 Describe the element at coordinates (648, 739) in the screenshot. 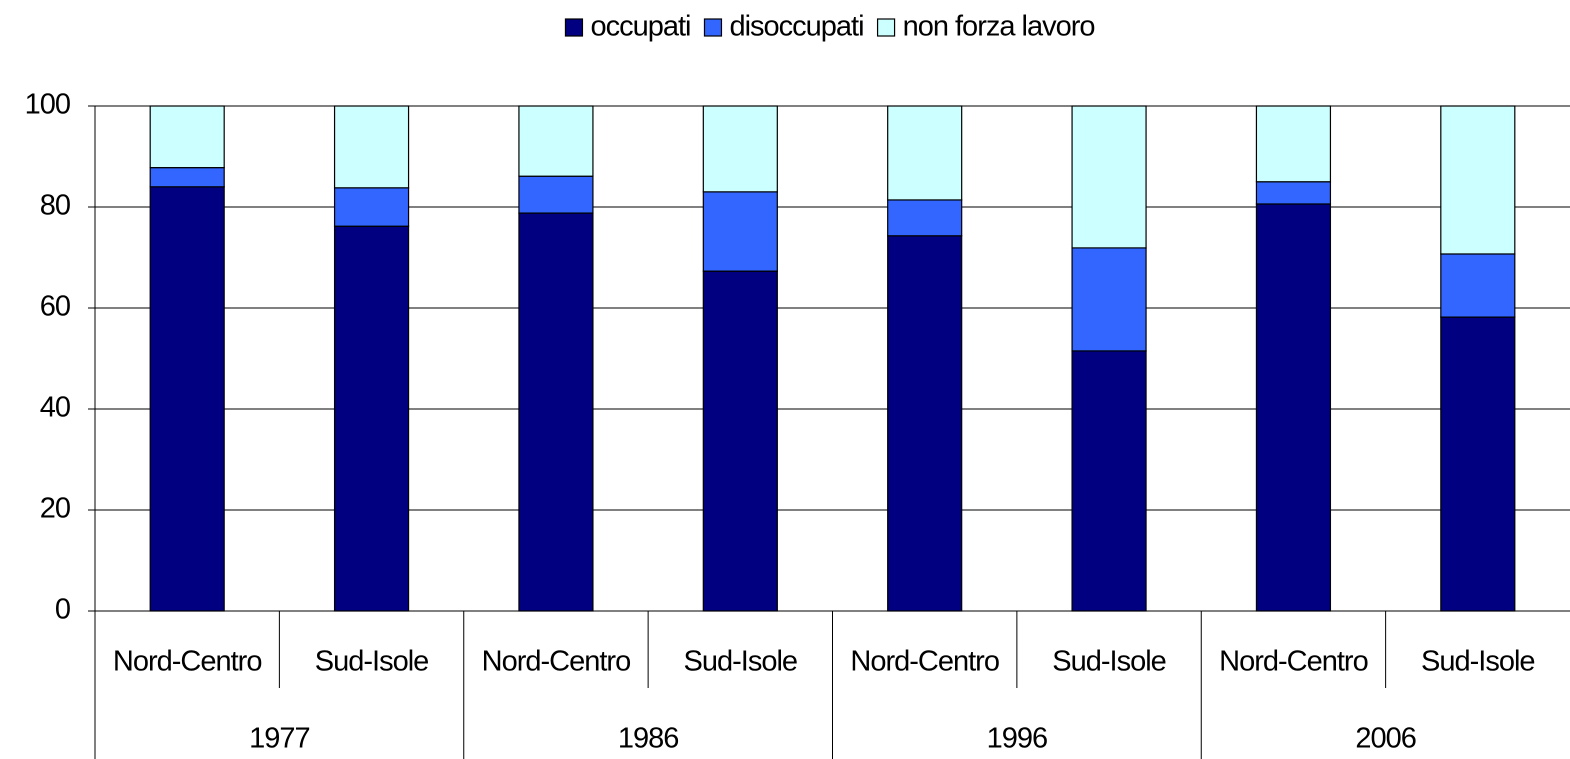

I see `group-label: 1986` at that location.